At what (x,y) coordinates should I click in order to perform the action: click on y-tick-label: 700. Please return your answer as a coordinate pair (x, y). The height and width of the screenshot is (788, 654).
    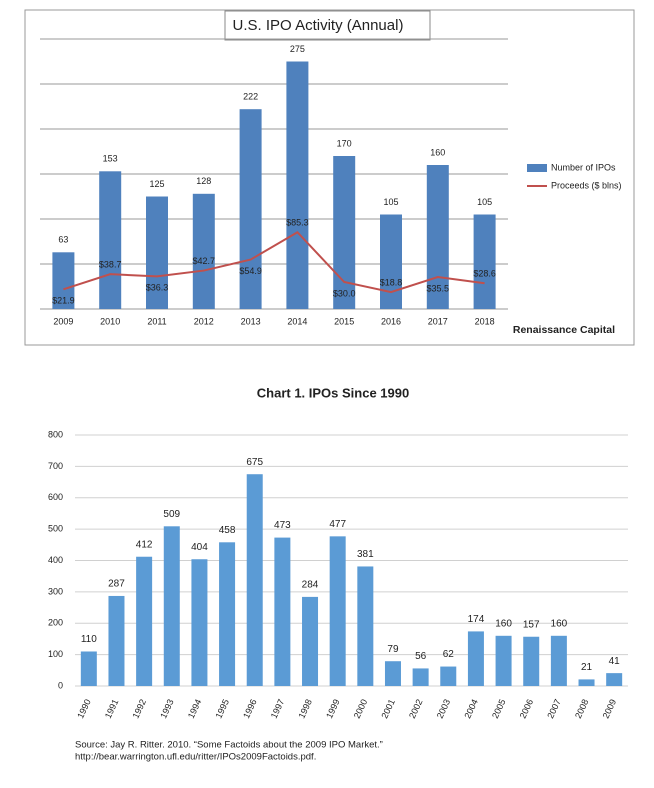
    Looking at the image, I should click on (55, 466).